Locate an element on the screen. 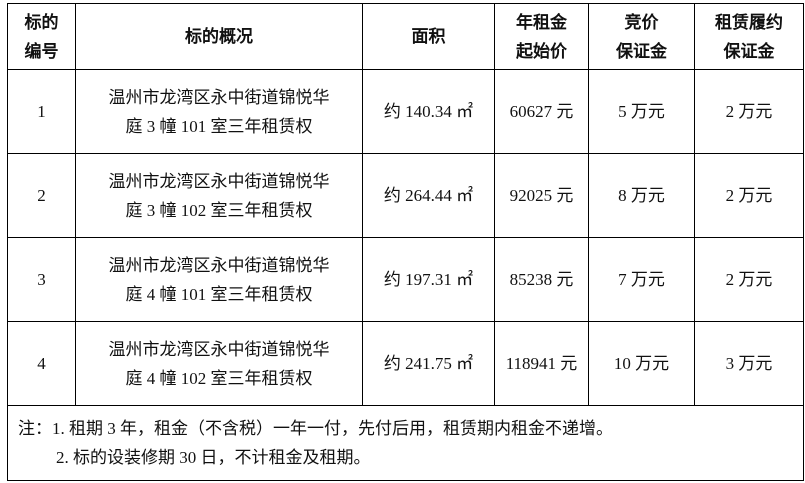 The height and width of the screenshot is (483, 805). cell-desc: 温州市龙湾区永中街道锦悦华庭 4 幢 102 室三年租赁权 is located at coordinates (219, 363).